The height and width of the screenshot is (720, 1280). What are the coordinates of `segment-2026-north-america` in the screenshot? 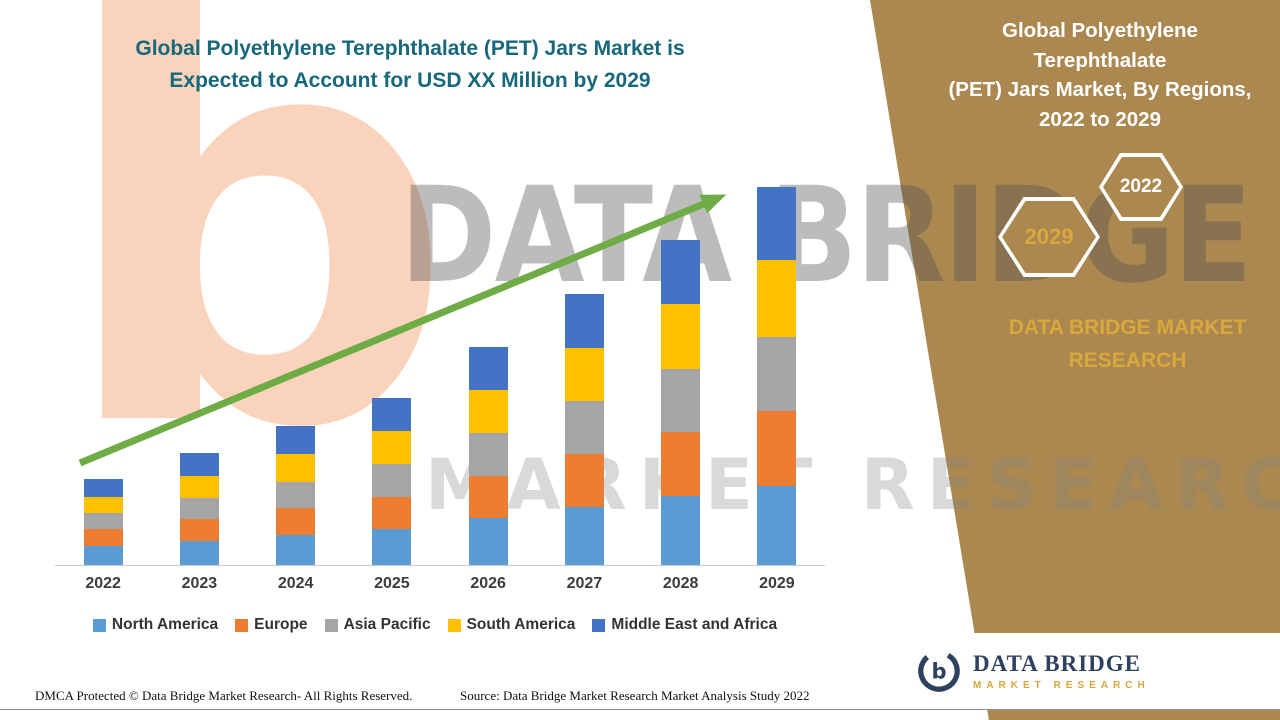 It's located at (488, 541).